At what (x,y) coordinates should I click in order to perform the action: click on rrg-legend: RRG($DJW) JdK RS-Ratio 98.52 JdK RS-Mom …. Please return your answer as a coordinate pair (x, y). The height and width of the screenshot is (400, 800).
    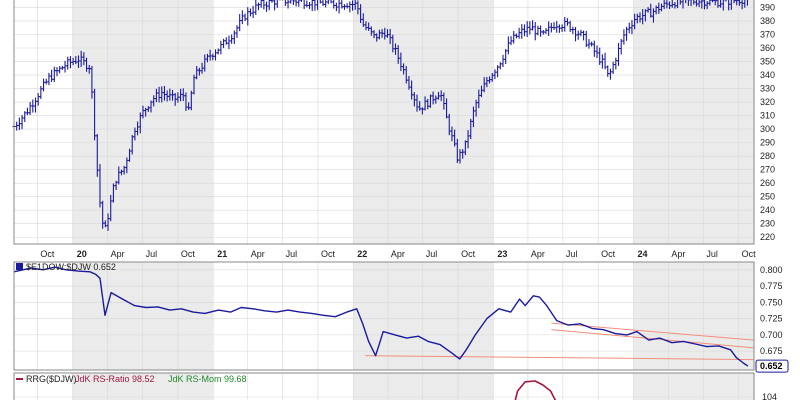
    Looking at the image, I should click on (131, 379).